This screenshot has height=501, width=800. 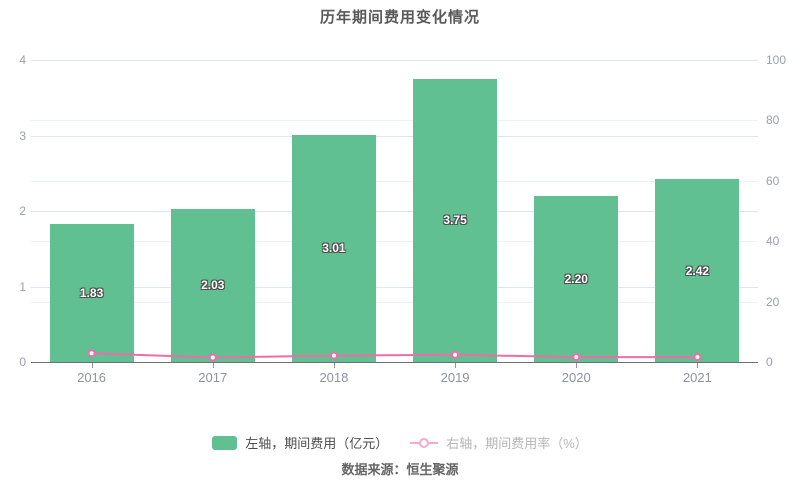 What do you see at coordinates (394, 362) in the screenshot?
I see `x-axis-line` at bounding box center [394, 362].